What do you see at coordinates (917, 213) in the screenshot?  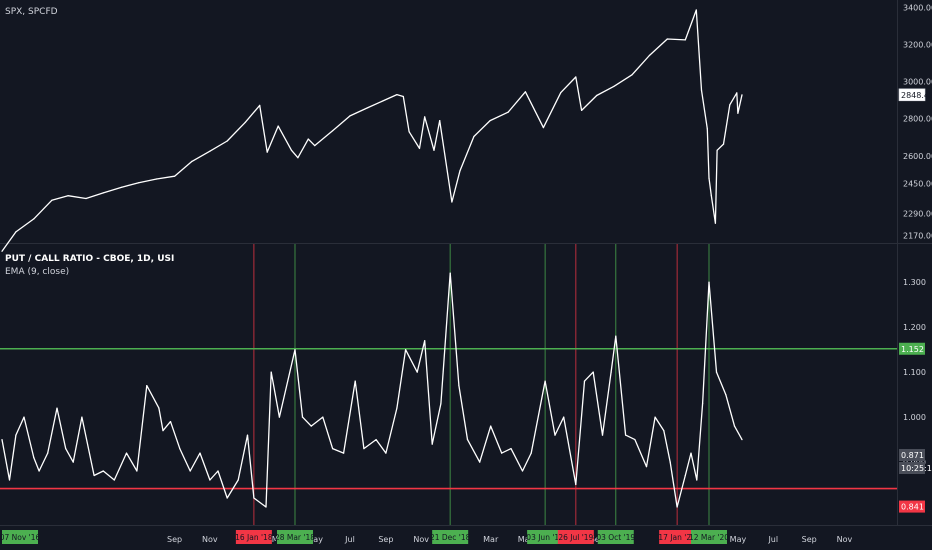 I see `spx-y-tick-label: 2290.00` at bounding box center [917, 213].